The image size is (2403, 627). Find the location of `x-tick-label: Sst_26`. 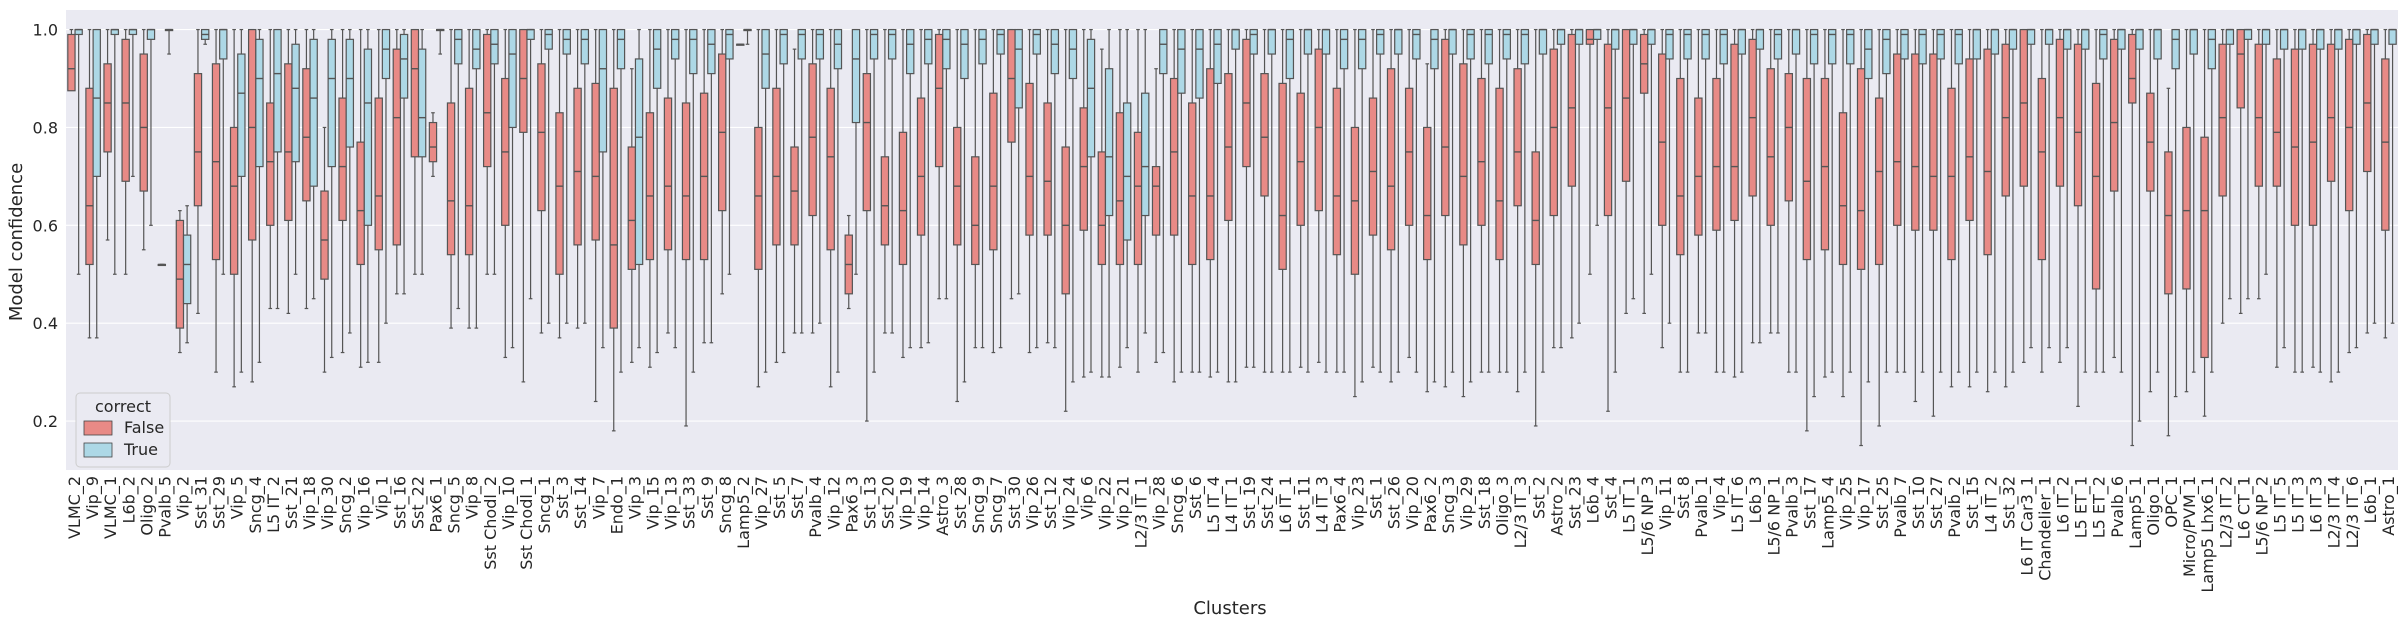

x-tick-label: Sst_26 is located at coordinates (1395, 502).